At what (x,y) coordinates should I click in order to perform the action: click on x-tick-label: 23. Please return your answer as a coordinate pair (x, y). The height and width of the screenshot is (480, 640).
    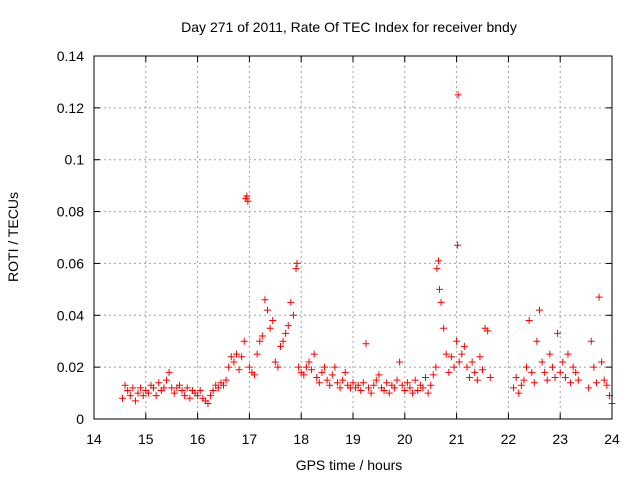
    Looking at the image, I should click on (560, 439).